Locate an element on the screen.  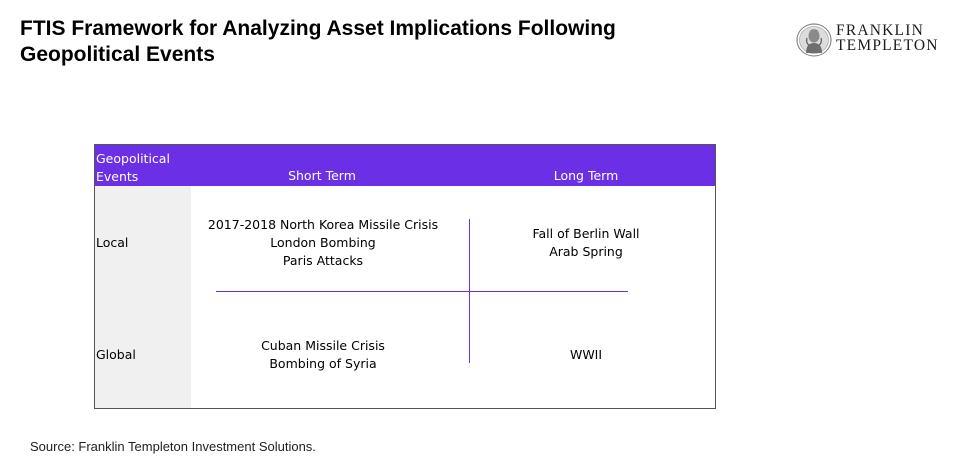
row-label-column is located at coordinates (143, 297).